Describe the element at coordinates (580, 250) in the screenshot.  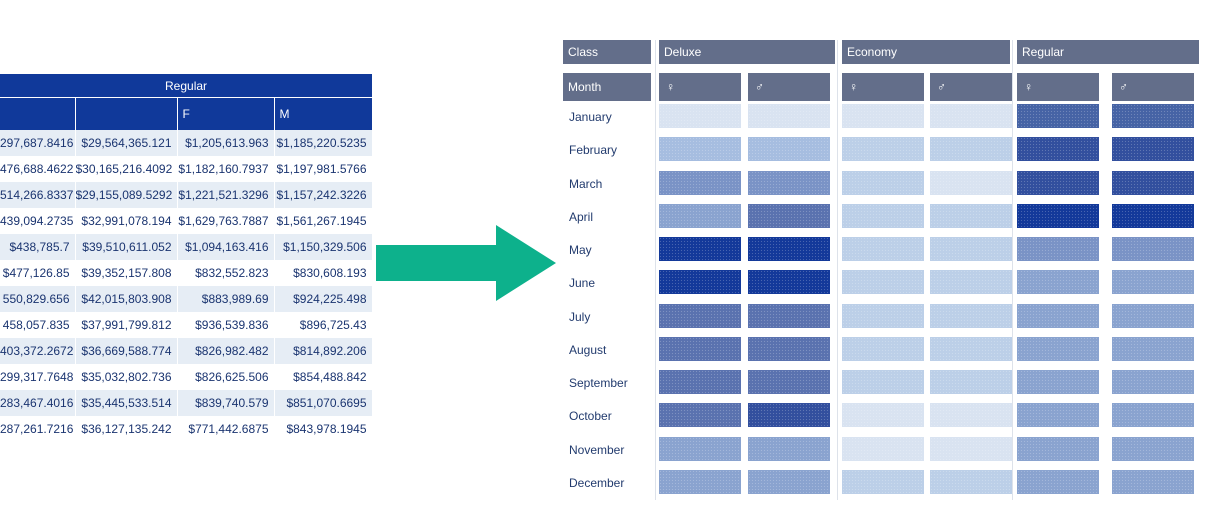
I see `month-label: May` at that location.